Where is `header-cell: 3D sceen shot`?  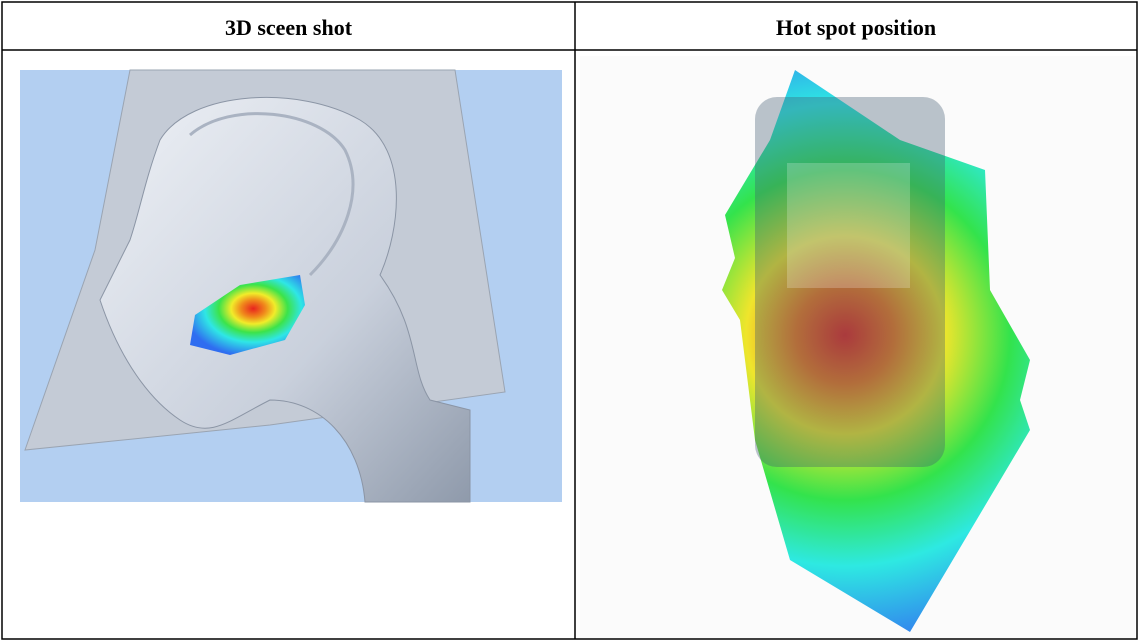
header-cell: 3D sceen shot is located at coordinates (288, 27).